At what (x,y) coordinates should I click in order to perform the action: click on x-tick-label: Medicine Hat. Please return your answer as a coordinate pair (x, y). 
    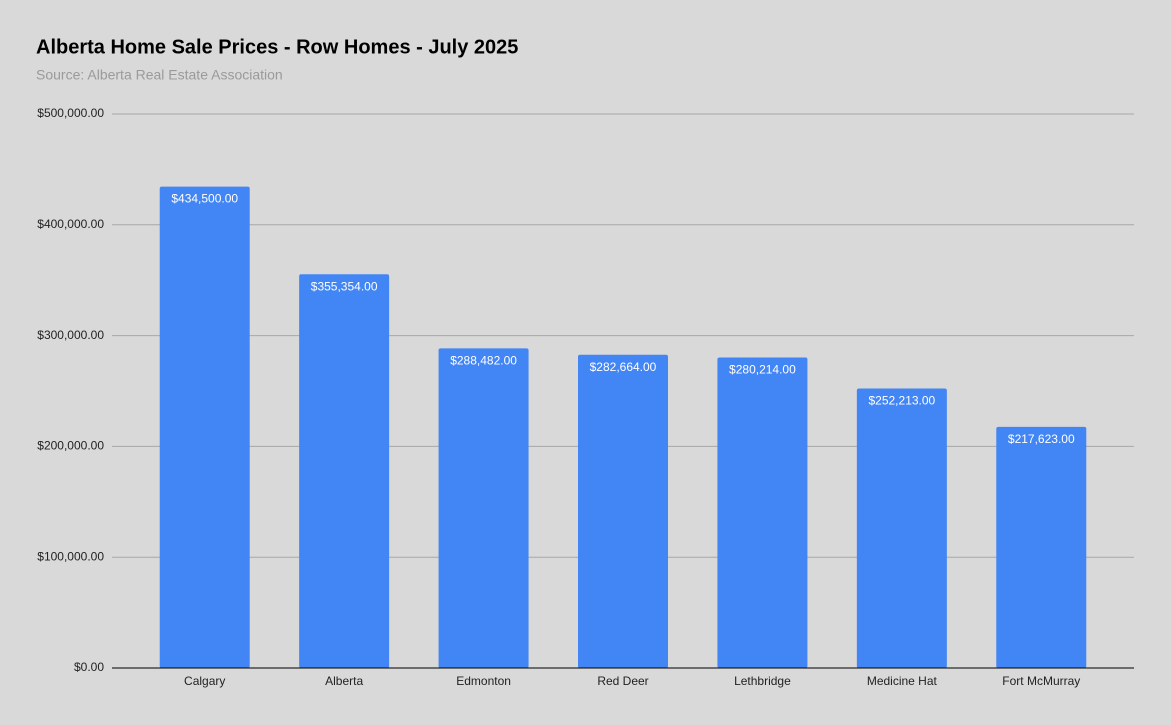
    Looking at the image, I should click on (902, 681).